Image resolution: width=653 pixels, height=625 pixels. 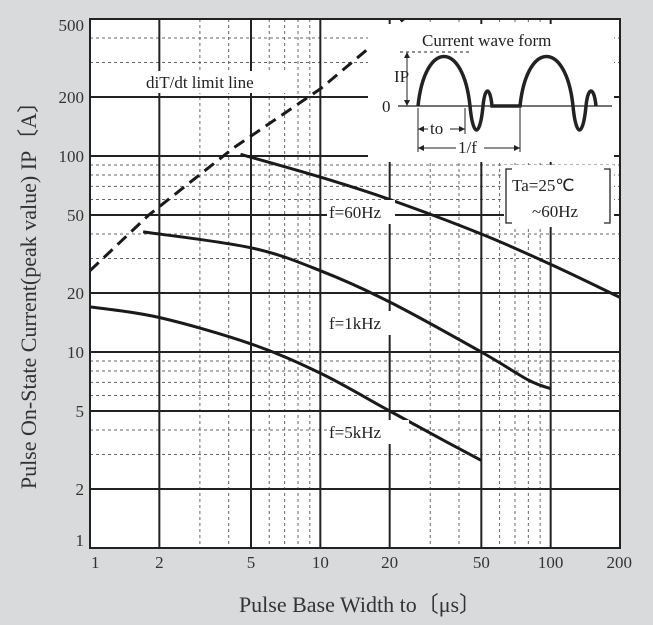 What do you see at coordinates (401, 76) in the screenshot?
I see `inset-ip-label: IP` at bounding box center [401, 76].